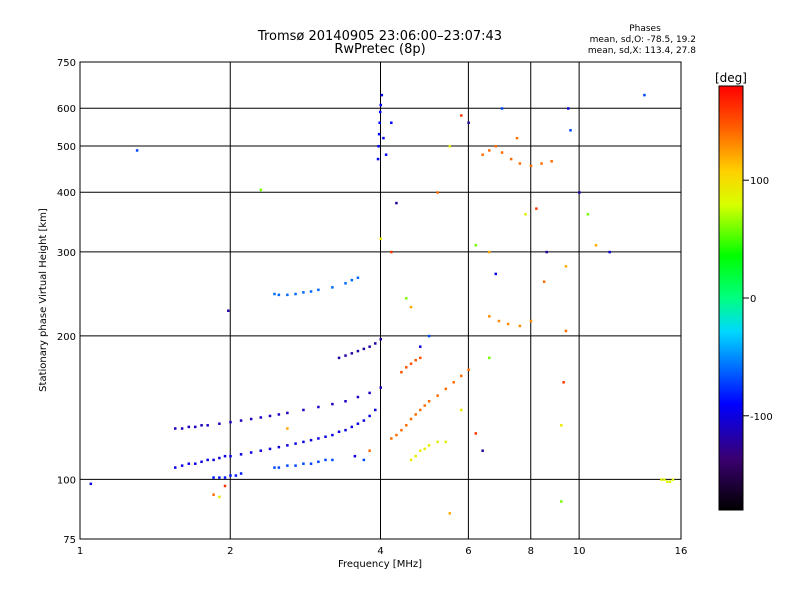 The image size is (800, 600). Describe the element at coordinates (379, 36) in the screenshot. I see `chart-title: Tromsø 20140905 23:06:00–23:07:43` at that location.